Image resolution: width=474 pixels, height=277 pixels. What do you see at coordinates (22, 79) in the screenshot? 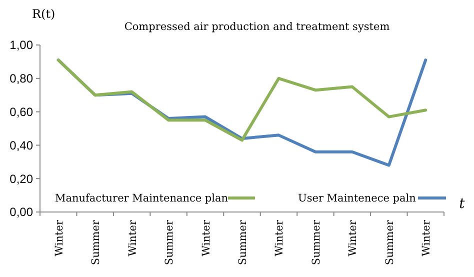
I see `y-tick-label: 0,80` at bounding box center [22, 79].